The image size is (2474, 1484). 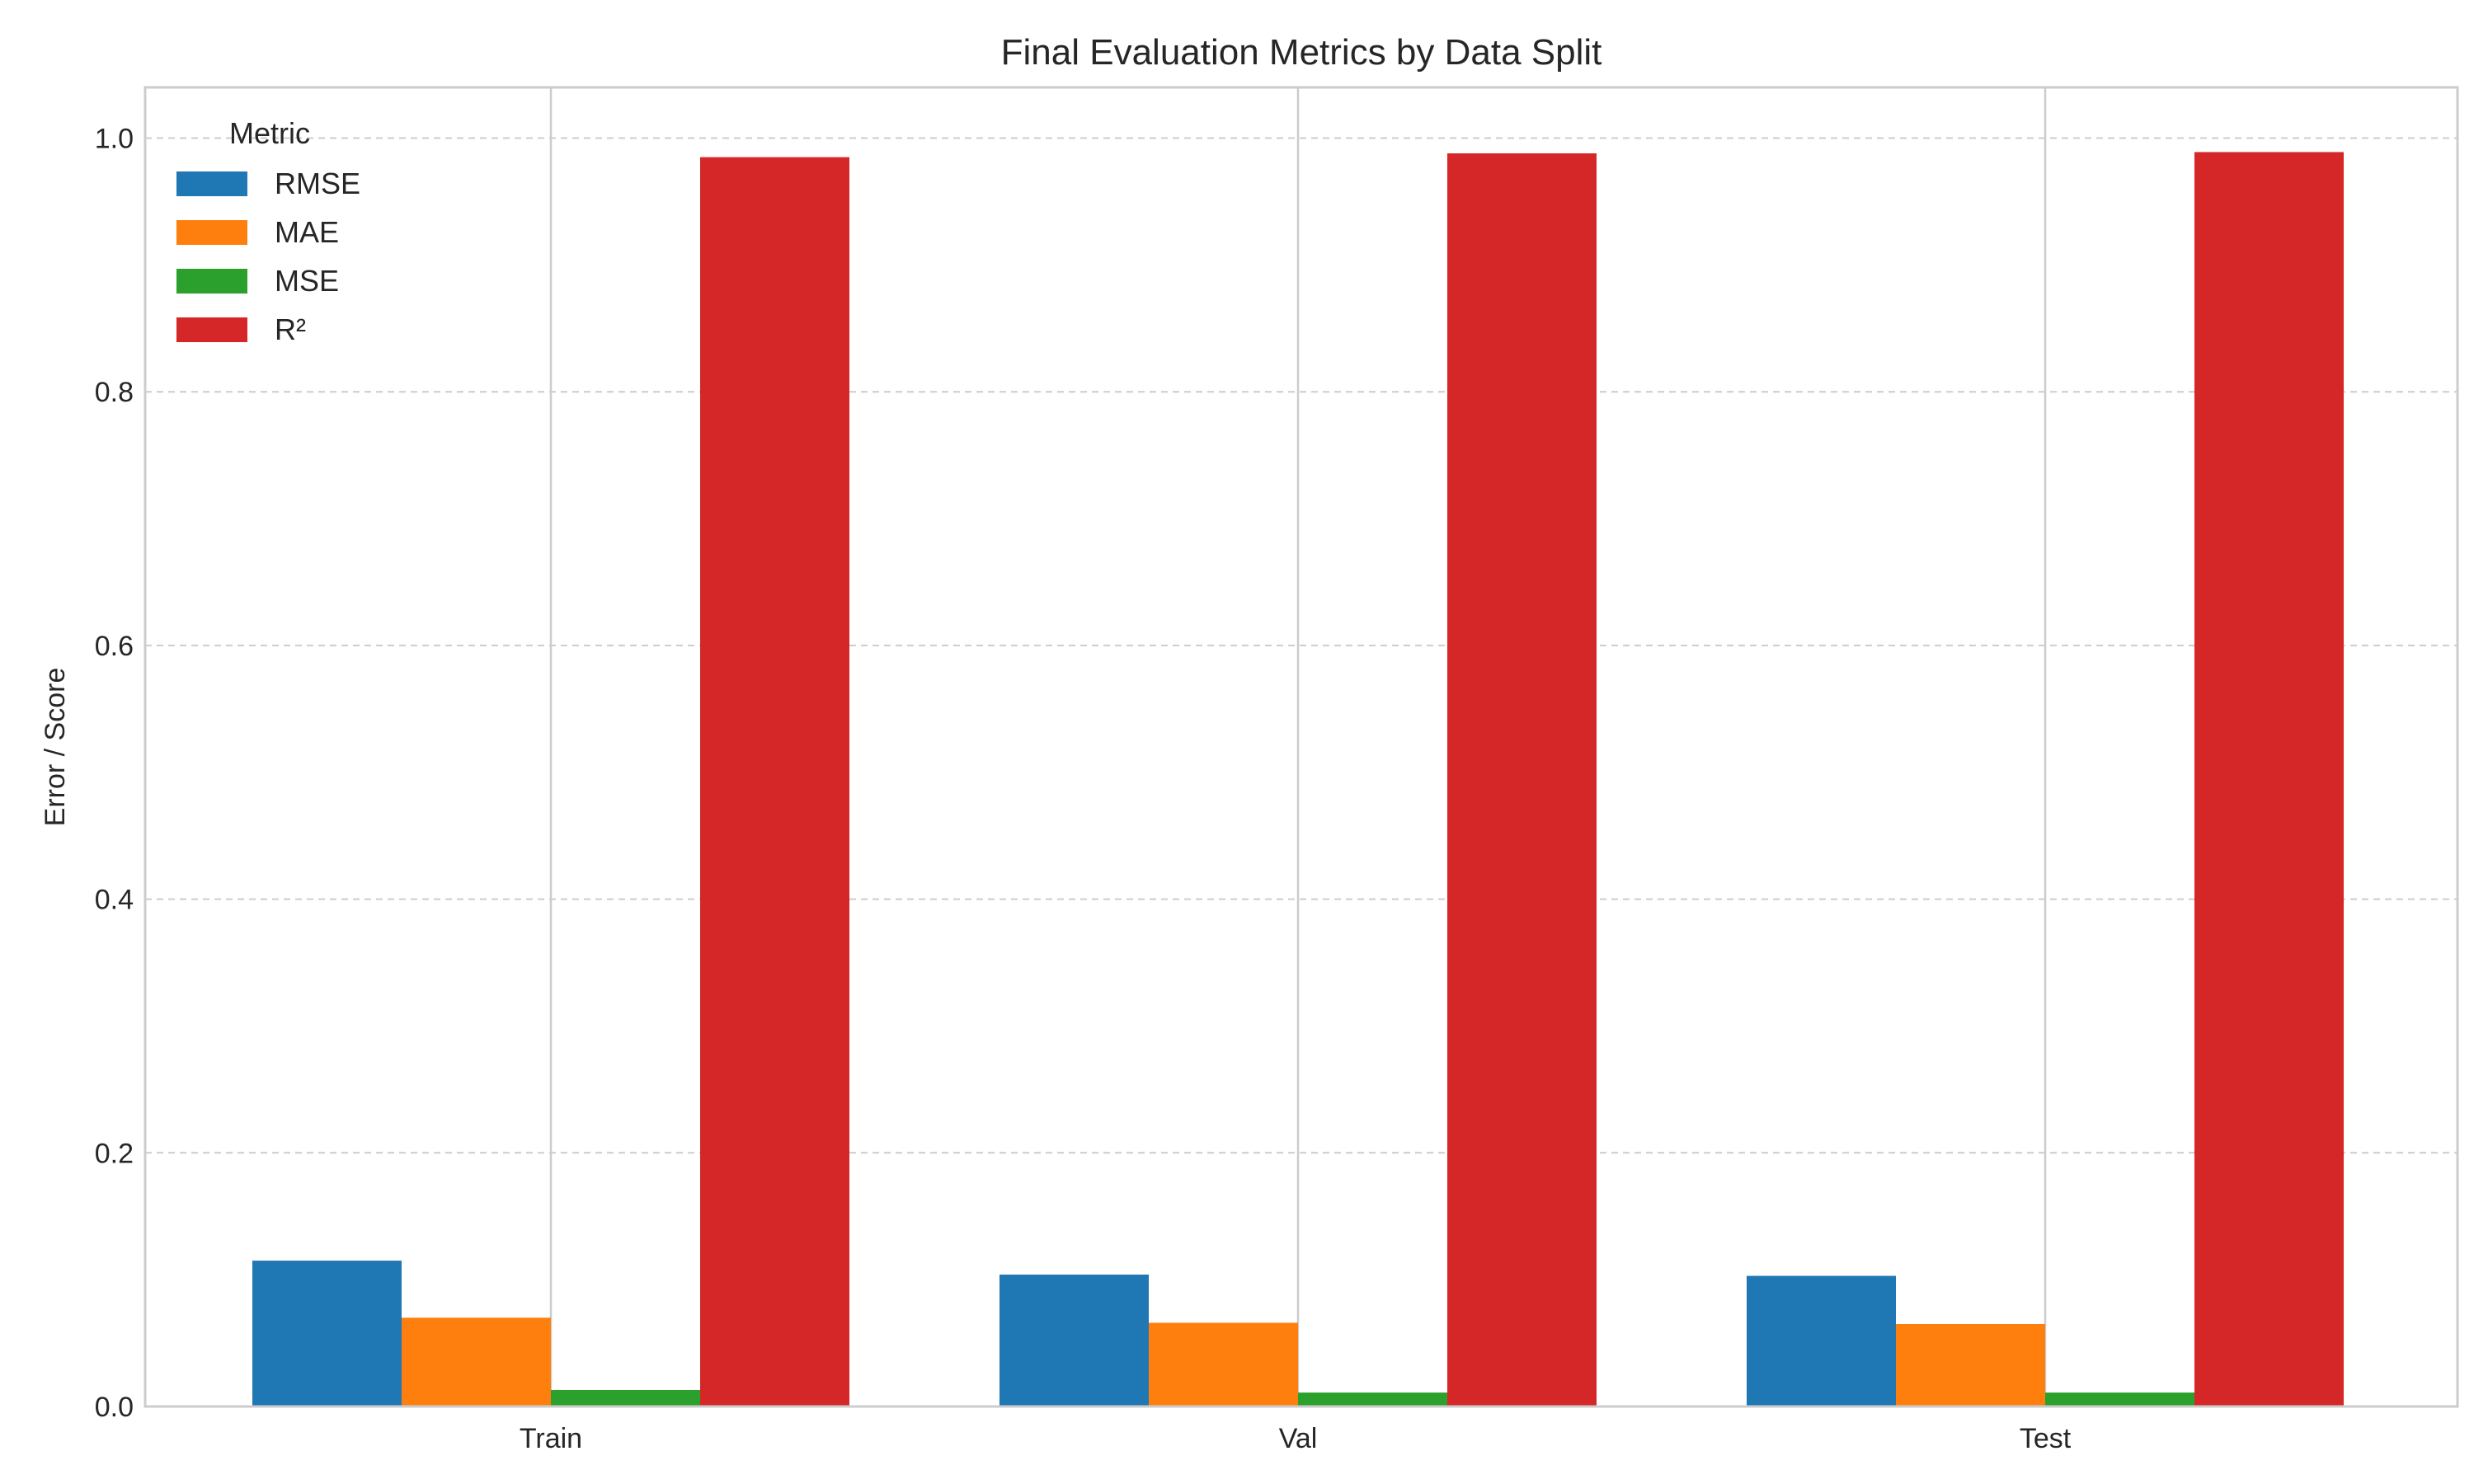 I want to click on x-tick-label: Train, so click(x=551, y=1438).